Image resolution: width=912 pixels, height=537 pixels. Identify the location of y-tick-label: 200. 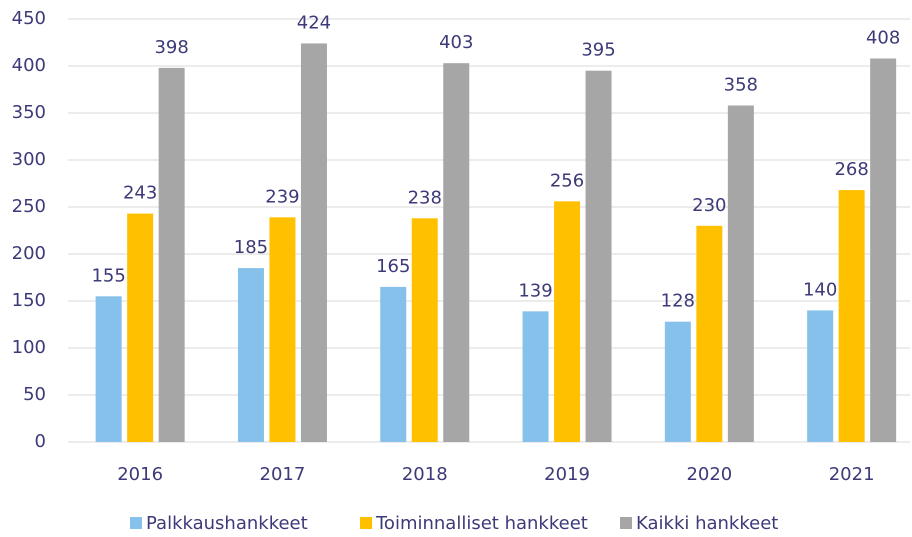
(29, 253).